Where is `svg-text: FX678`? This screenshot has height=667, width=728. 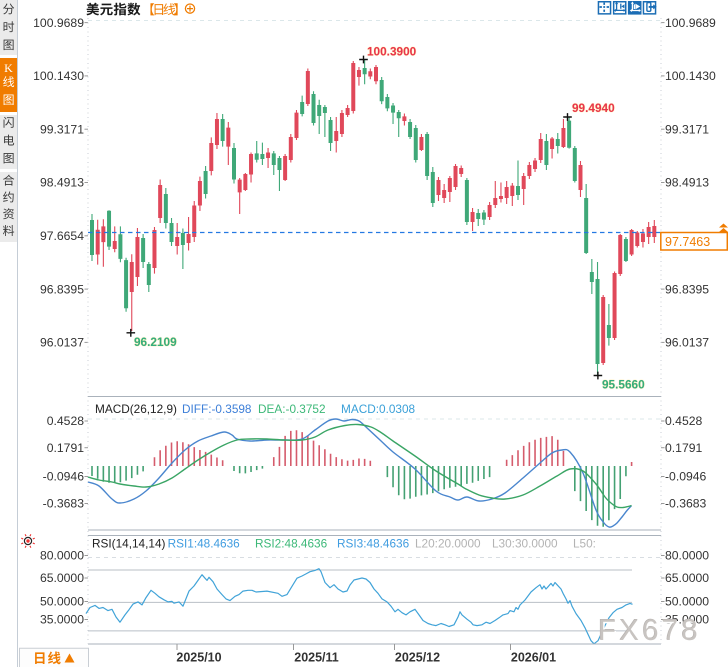 svg-text: FX678 is located at coordinates (649, 630).